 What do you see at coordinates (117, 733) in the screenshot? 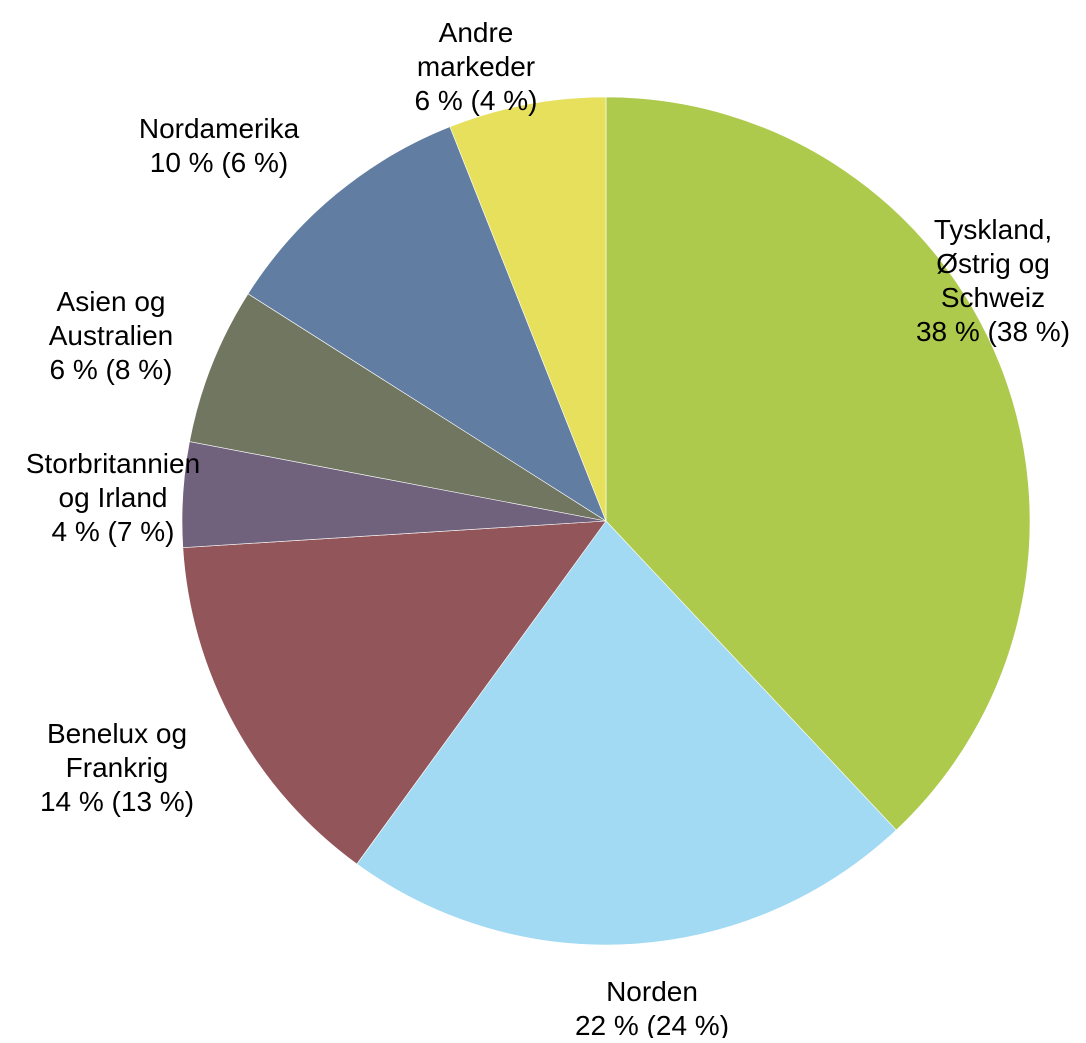
I see `slice-label-3-line-1: Benelux og` at bounding box center [117, 733].